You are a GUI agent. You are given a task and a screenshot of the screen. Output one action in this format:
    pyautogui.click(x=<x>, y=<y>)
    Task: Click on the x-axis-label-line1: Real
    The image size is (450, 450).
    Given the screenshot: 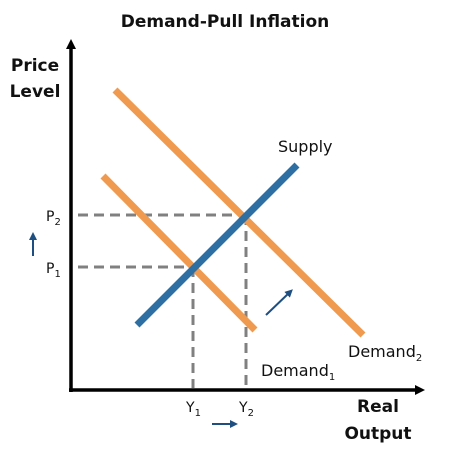 What is the action you would take?
    pyautogui.click(x=378, y=407)
    